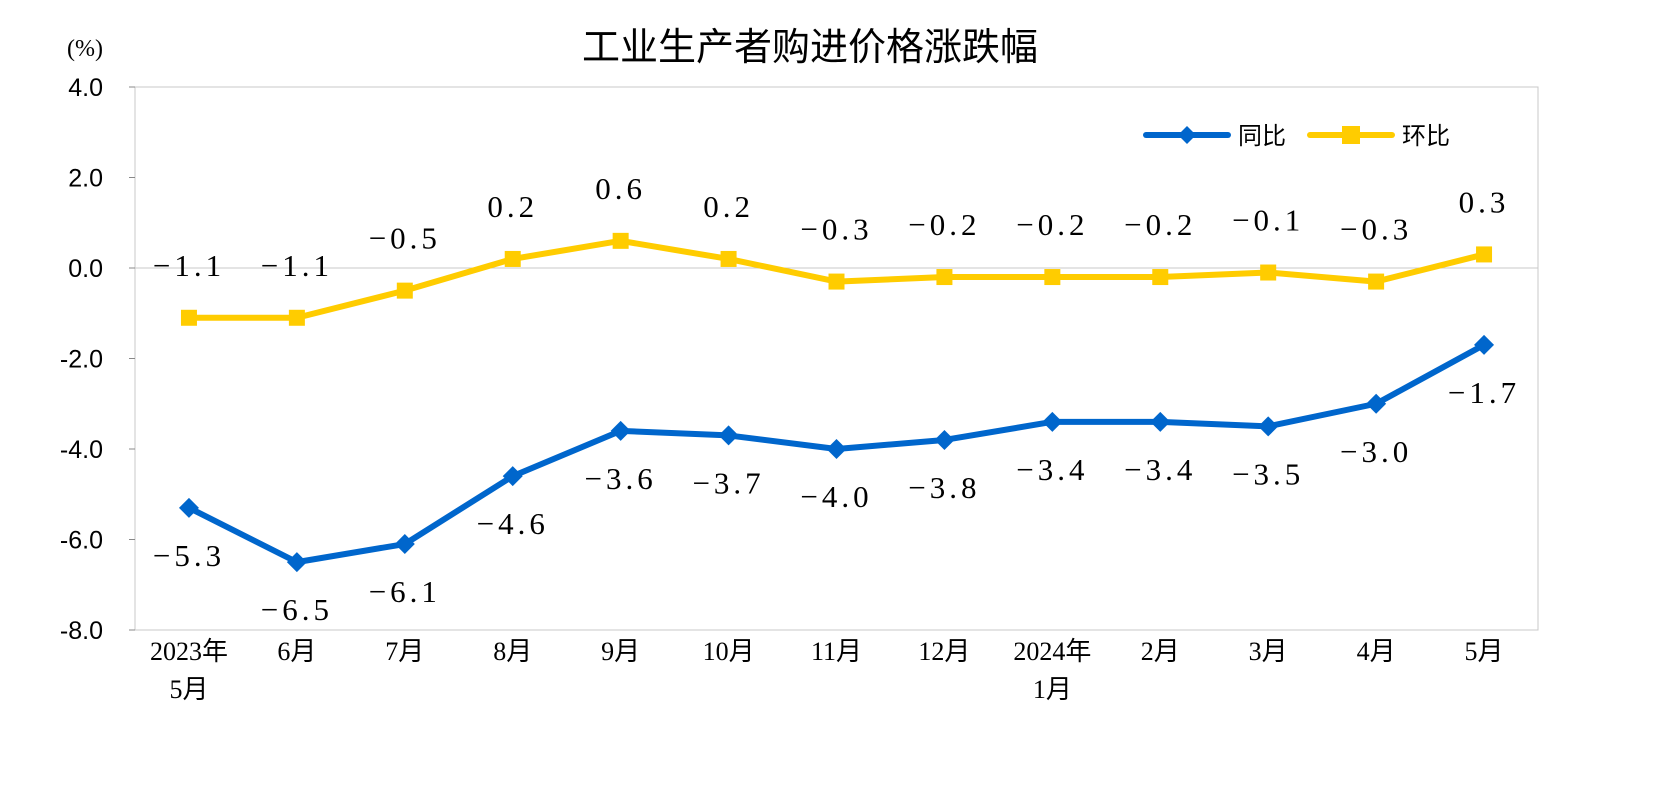  Describe the element at coordinates (836, 496) in the screenshot. I see `data-label: −4.0` at that location.